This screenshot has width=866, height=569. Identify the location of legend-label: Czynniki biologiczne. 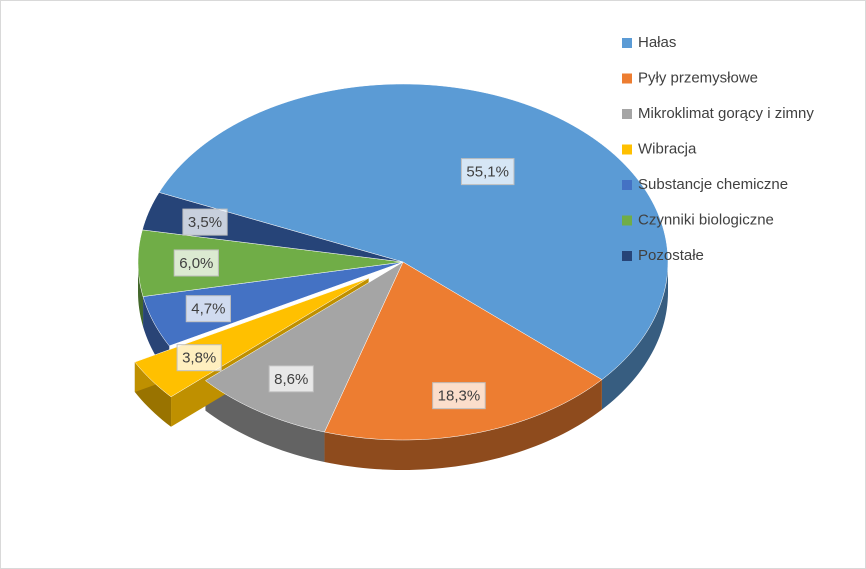
(706, 219).